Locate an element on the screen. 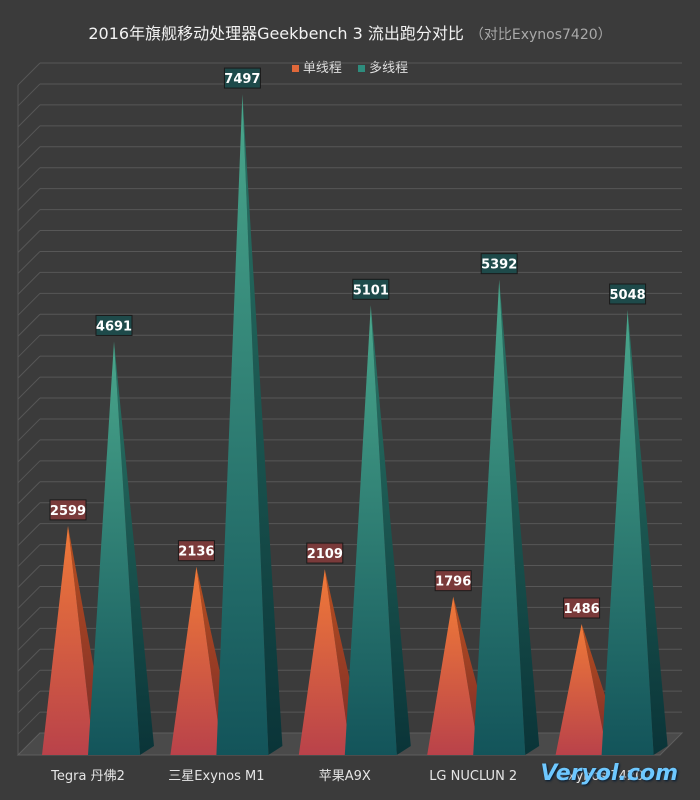 The height and width of the screenshot is (800, 700). x-tick-label: Tegra 丹佛2 is located at coordinates (87, 776).